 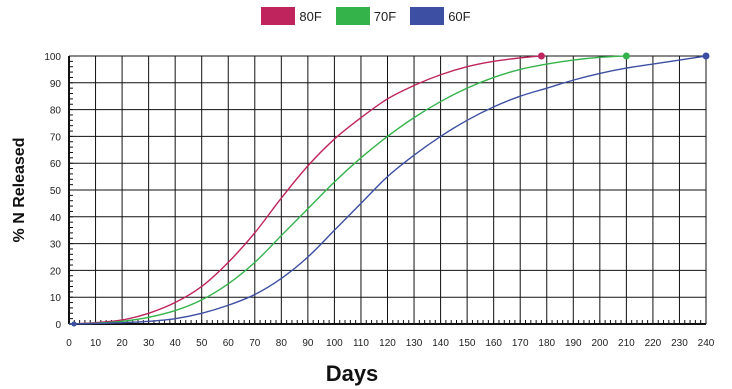 I want to click on x-tick-label-140: 140, so click(x=440, y=343).